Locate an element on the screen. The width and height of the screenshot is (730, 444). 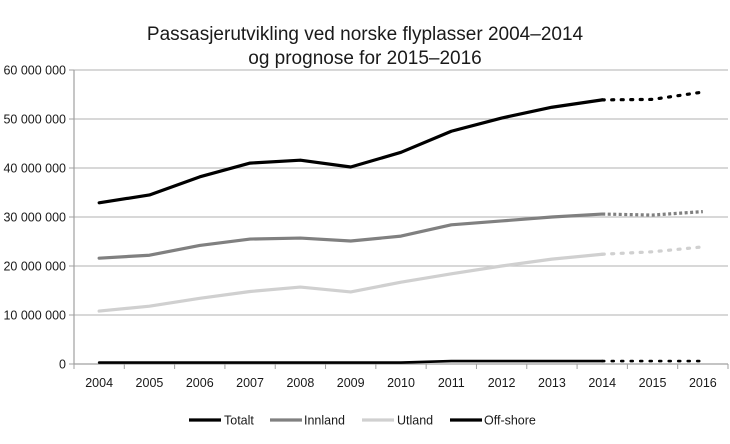
x-tick-label: 2009 is located at coordinates (351, 383).